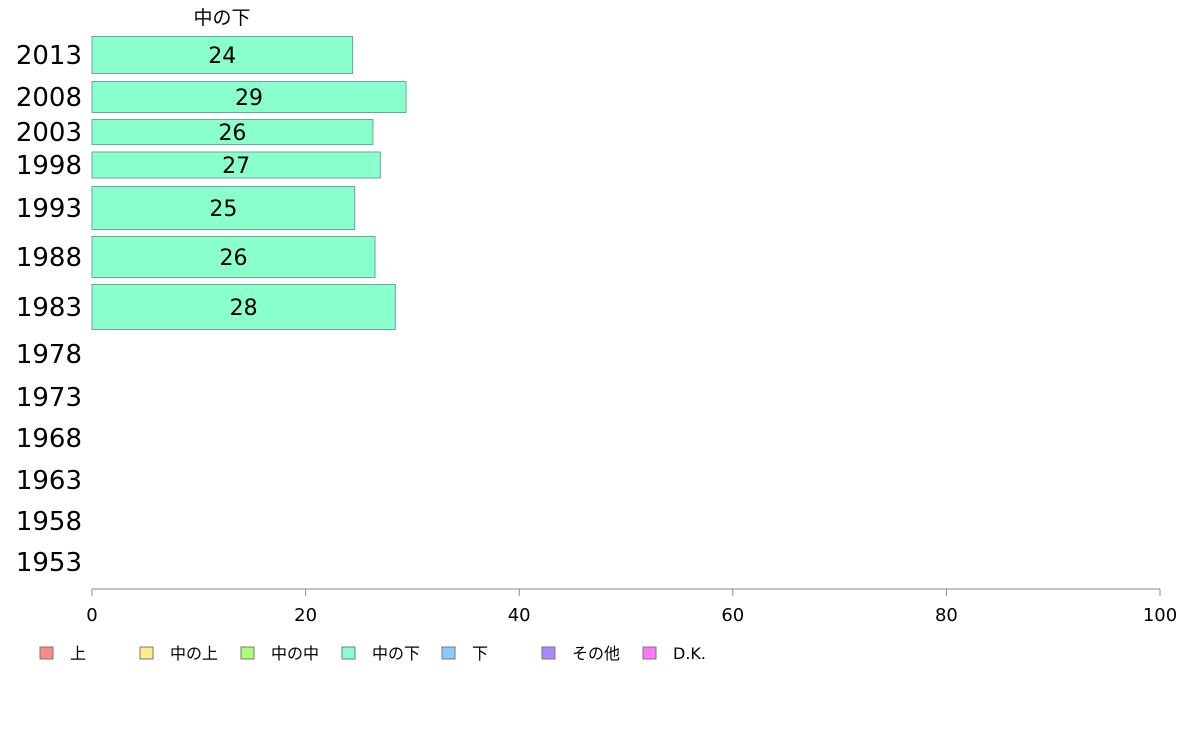 The height and width of the screenshot is (736, 1188). What do you see at coordinates (732, 615) in the screenshot?
I see `x-tick-label: 60` at bounding box center [732, 615].